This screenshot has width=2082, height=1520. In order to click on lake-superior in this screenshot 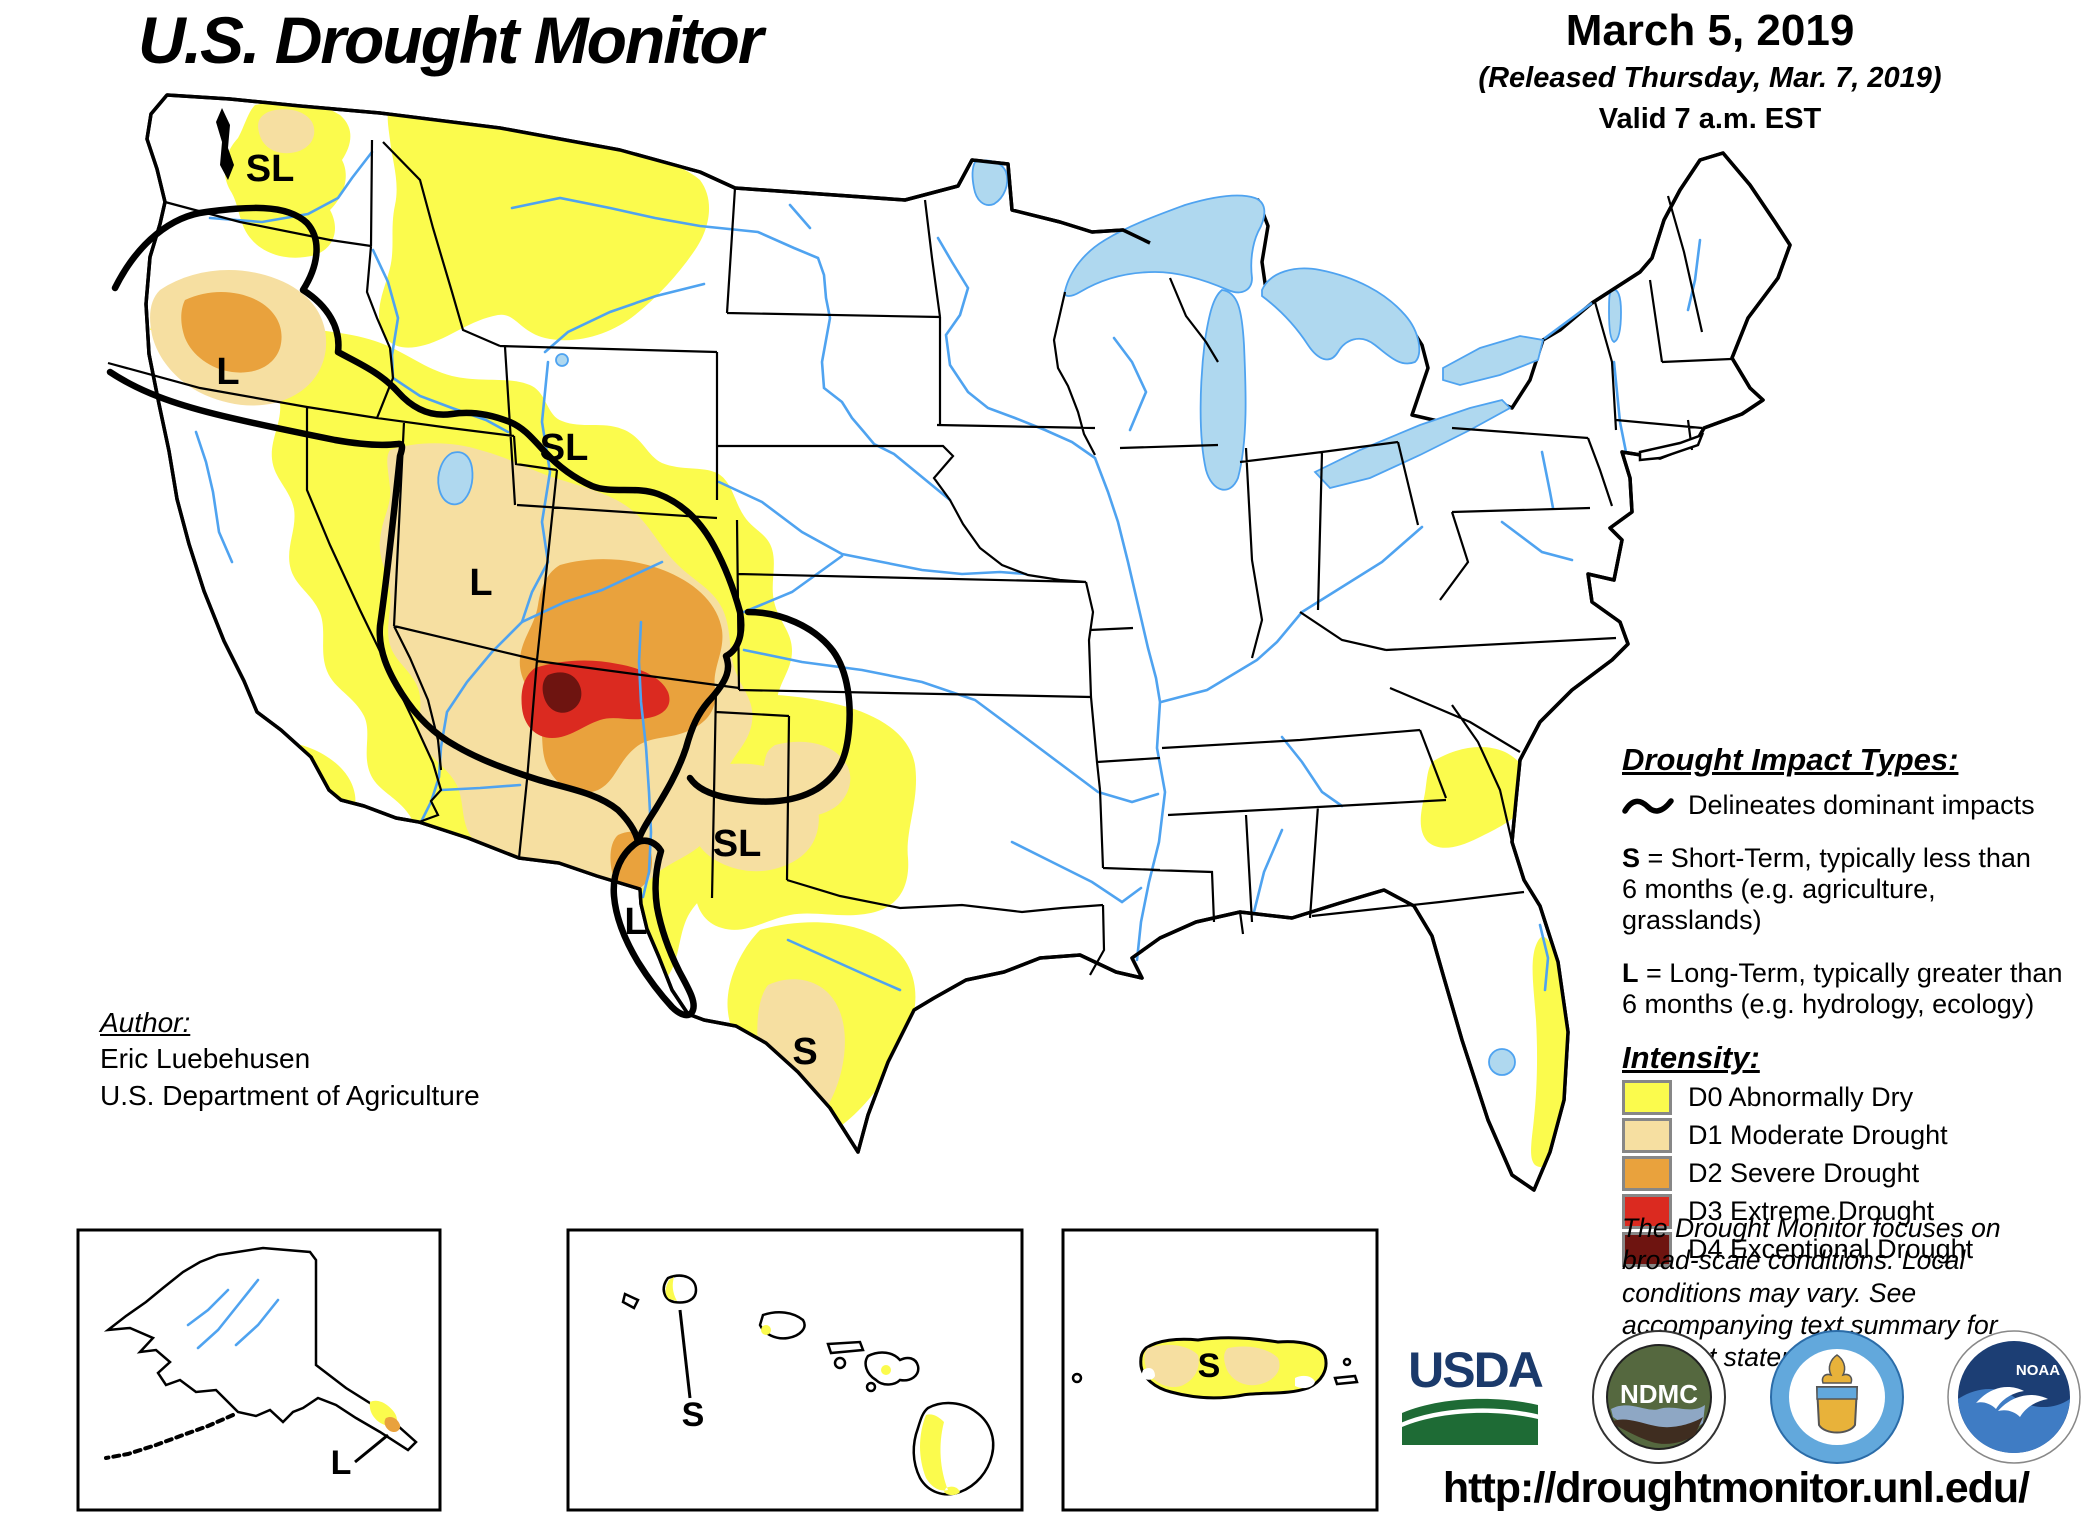, I will do `click(1164, 245)`.